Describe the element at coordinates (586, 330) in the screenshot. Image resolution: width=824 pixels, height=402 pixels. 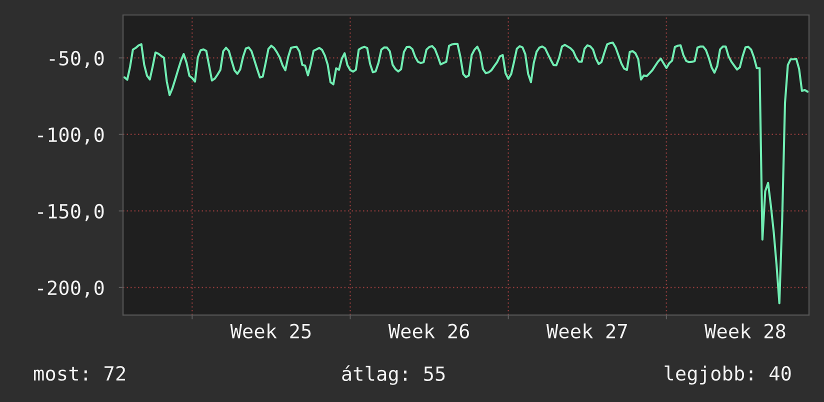
I see `x-tick-label: Week 27` at that location.